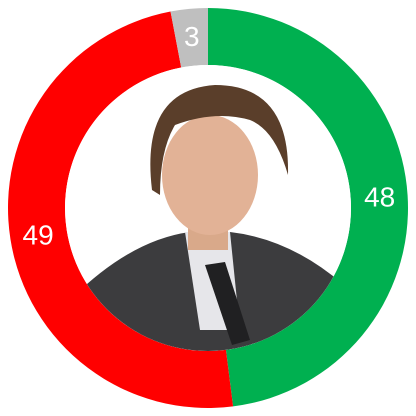  I want to click on face, so click(210, 175).